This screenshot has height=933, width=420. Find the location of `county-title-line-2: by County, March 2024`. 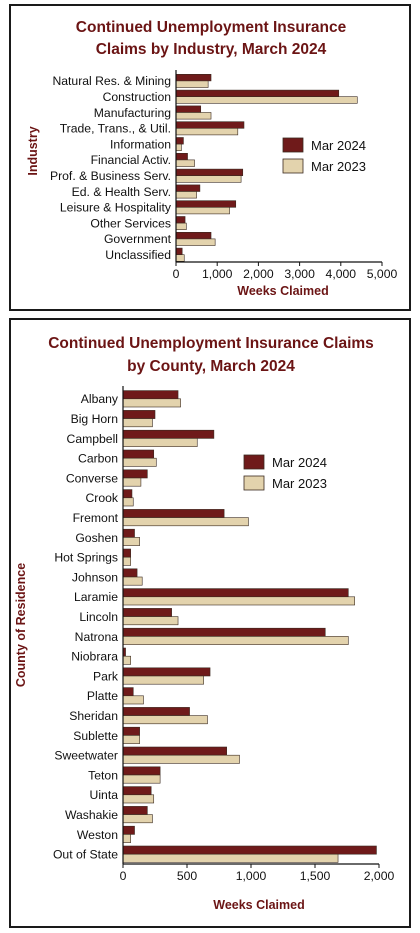

county-title-line-2: by County, March 2024 is located at coordinates (211, 366).